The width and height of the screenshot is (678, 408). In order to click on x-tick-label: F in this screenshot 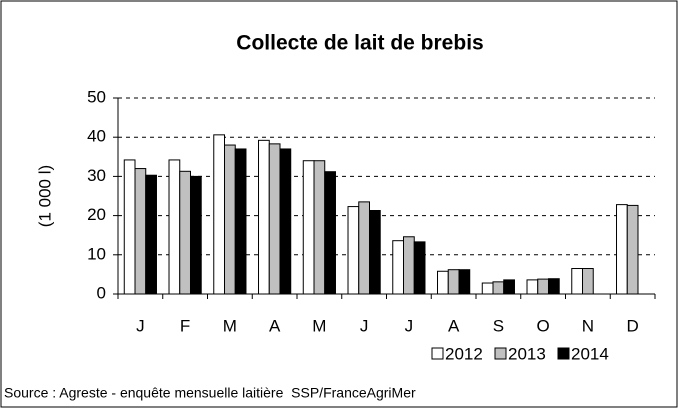, I will do `click(185, 325)`.